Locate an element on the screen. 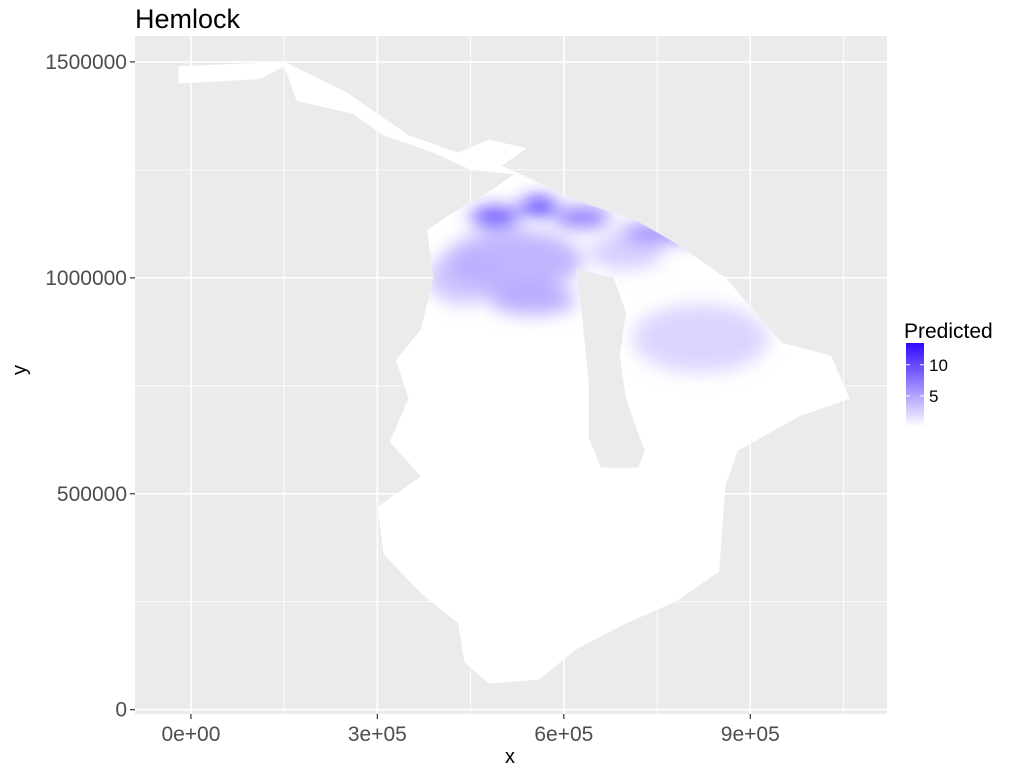 The width and height of the screenshot is (1024, 768). legend-tick-label: 10 is located at coordinates (938, 365).